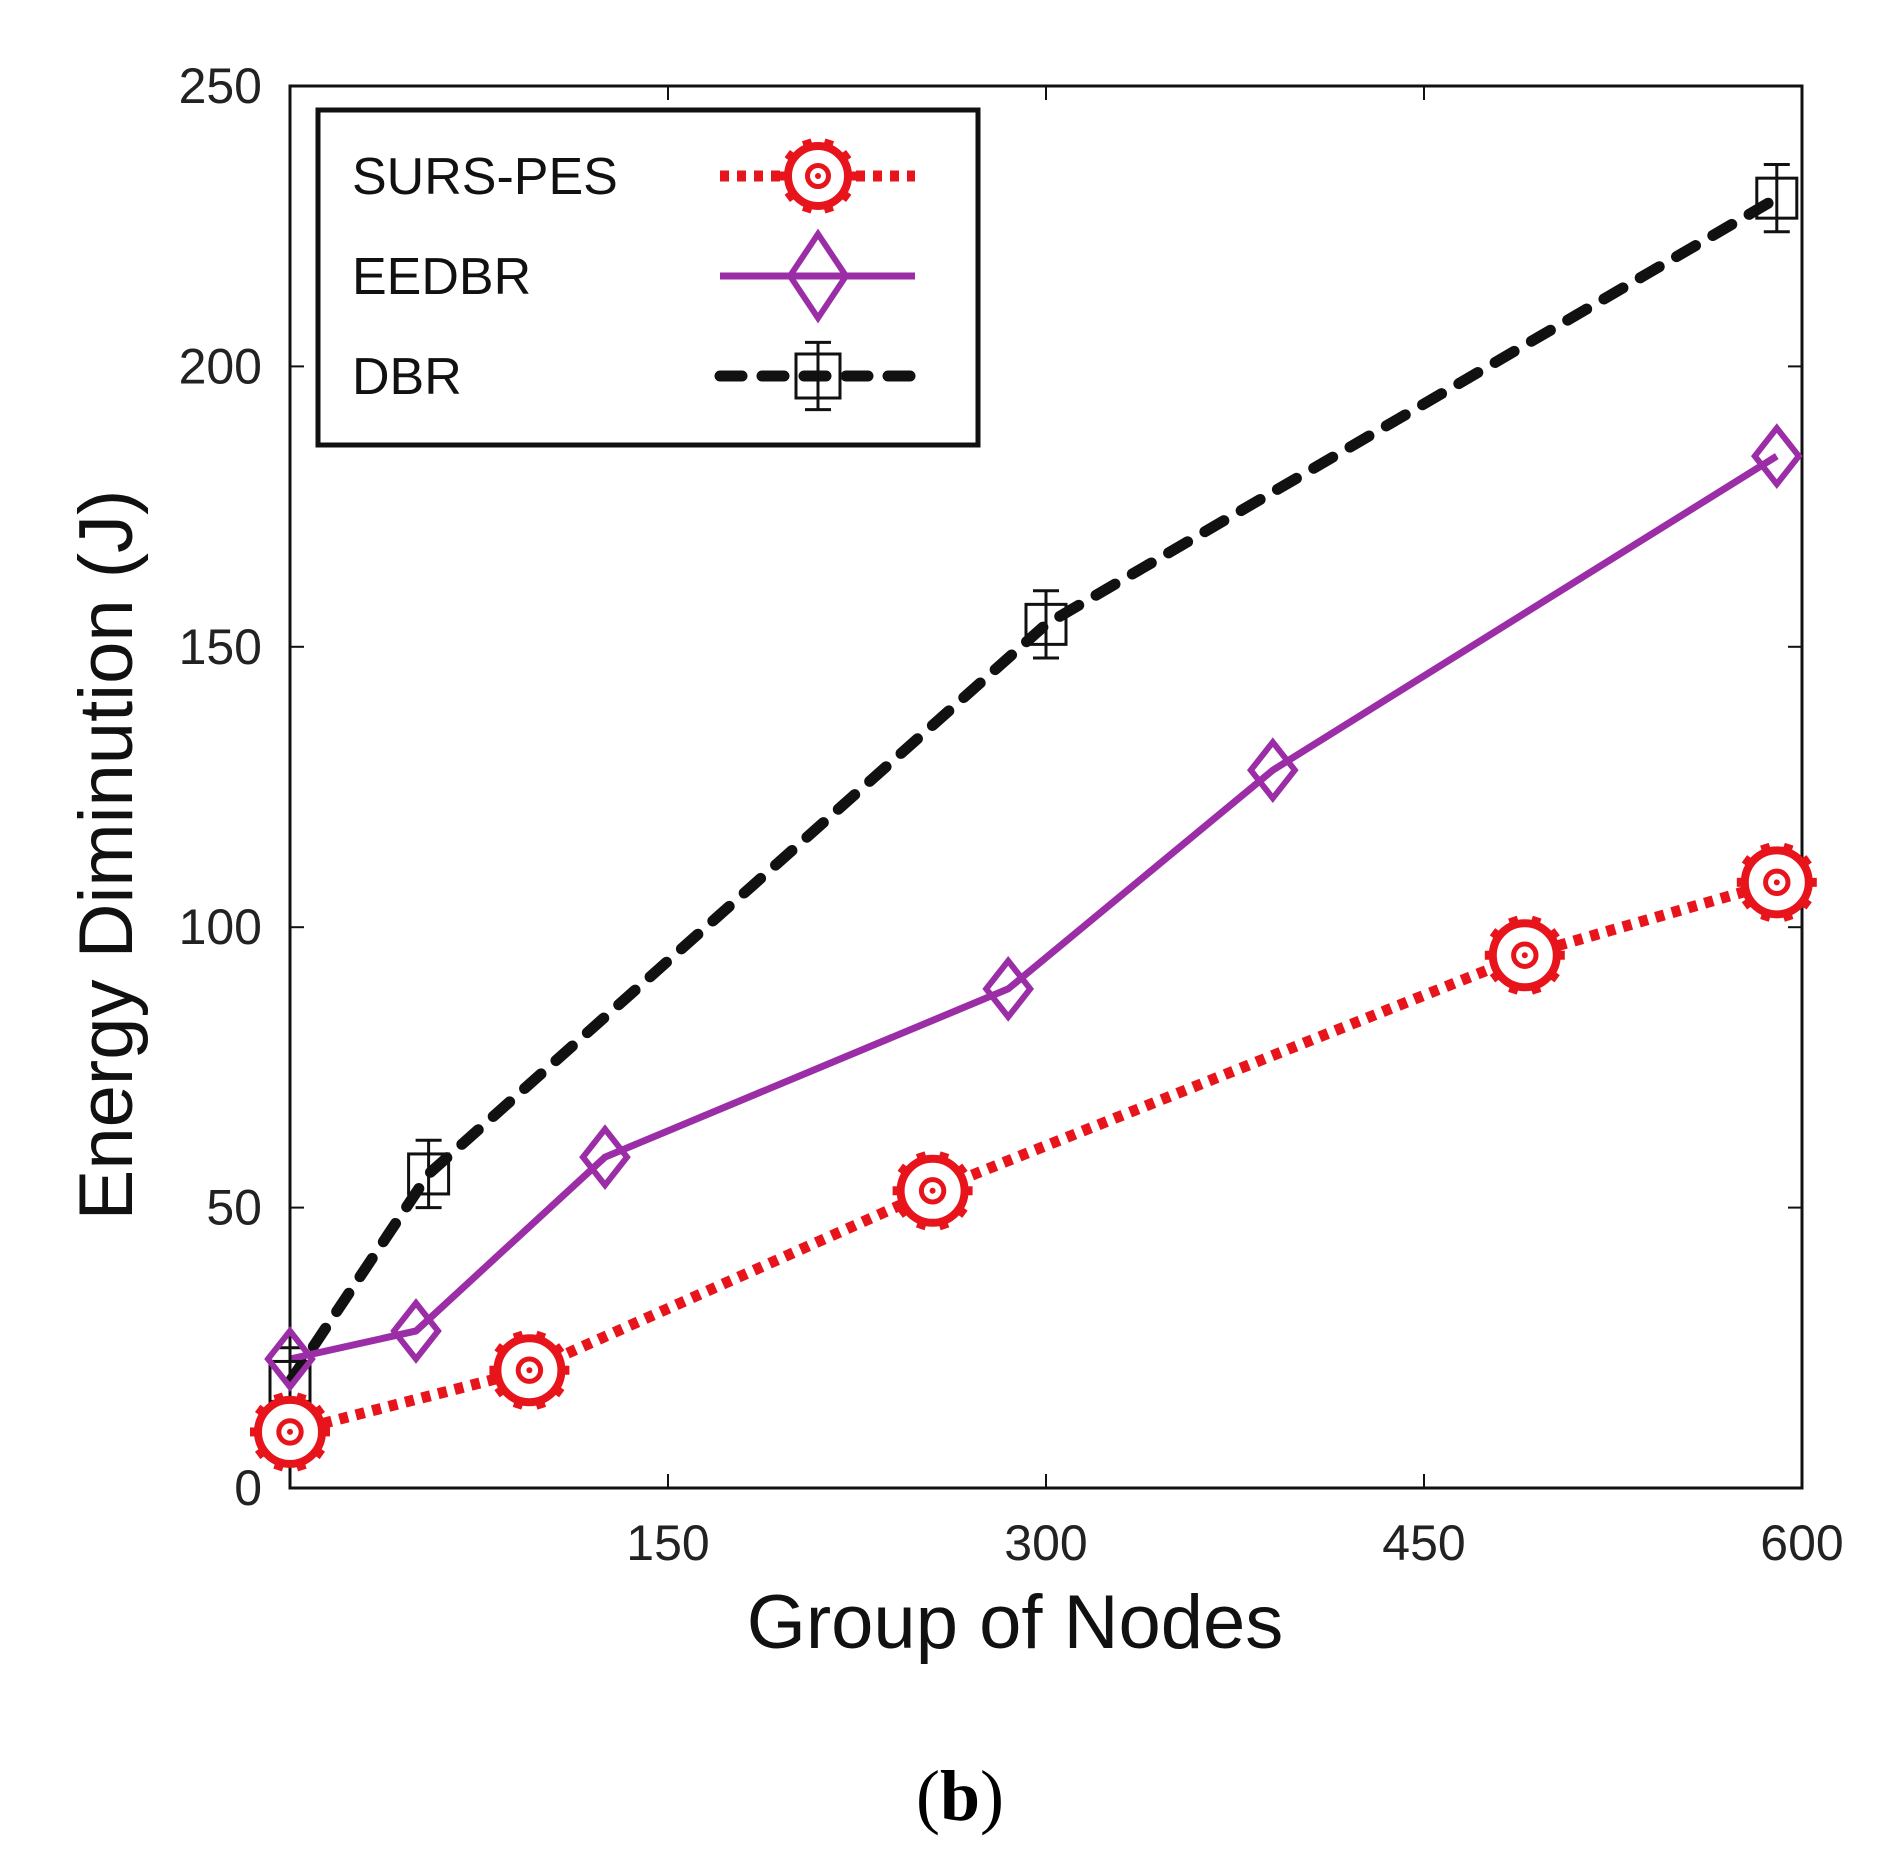 The image size is (1883, 1873). What do you see at coordinates (441, 277) in the screenshot?
I see `legend-label: EEDBR` at bounding box center [441, 277].